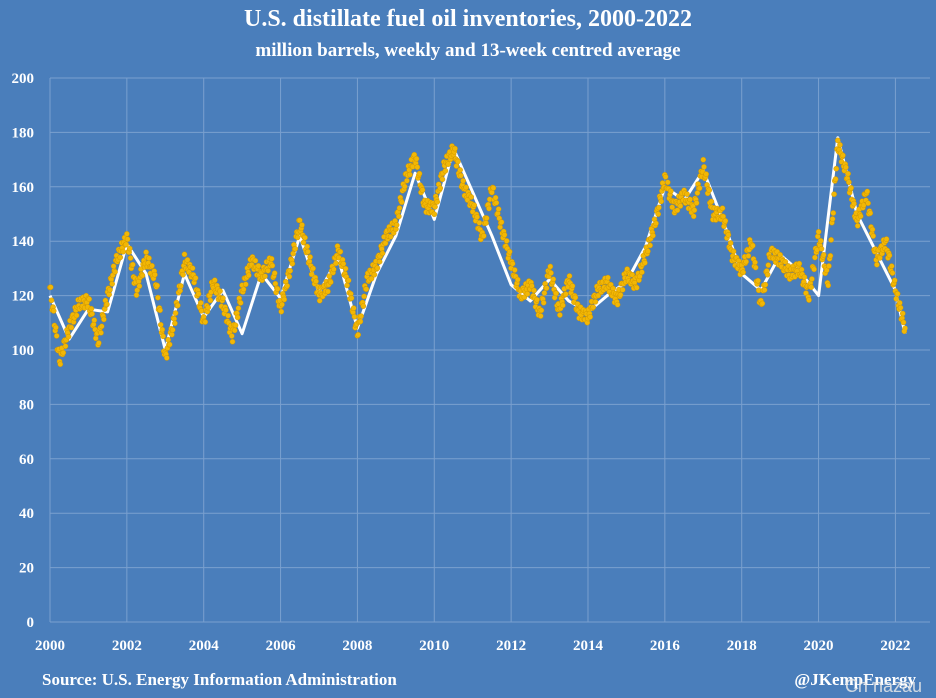 The width and height of the screenshot is (936, 698). I want to click on x-tick-label: 2006, so click(281, 646).